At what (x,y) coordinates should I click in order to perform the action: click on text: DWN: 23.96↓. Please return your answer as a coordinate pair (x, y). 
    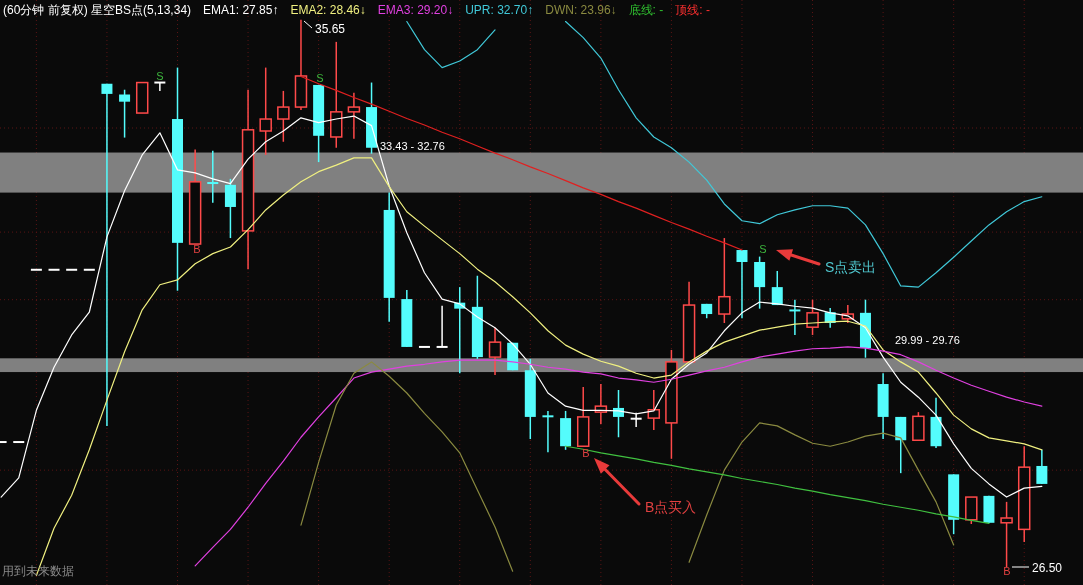
    Looking at the image, I should click on (581, 10).